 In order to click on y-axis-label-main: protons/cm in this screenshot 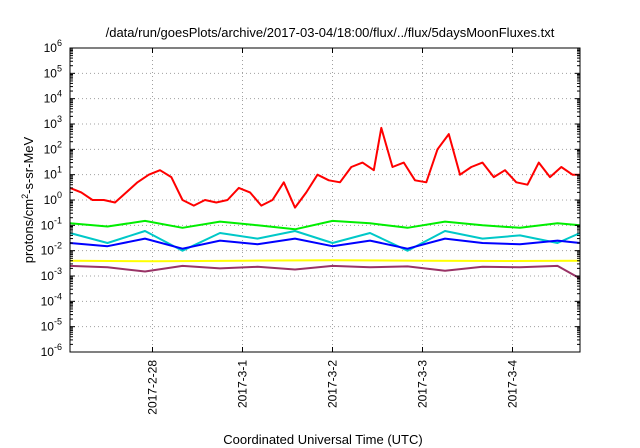, I will do `click(28, 231)`.